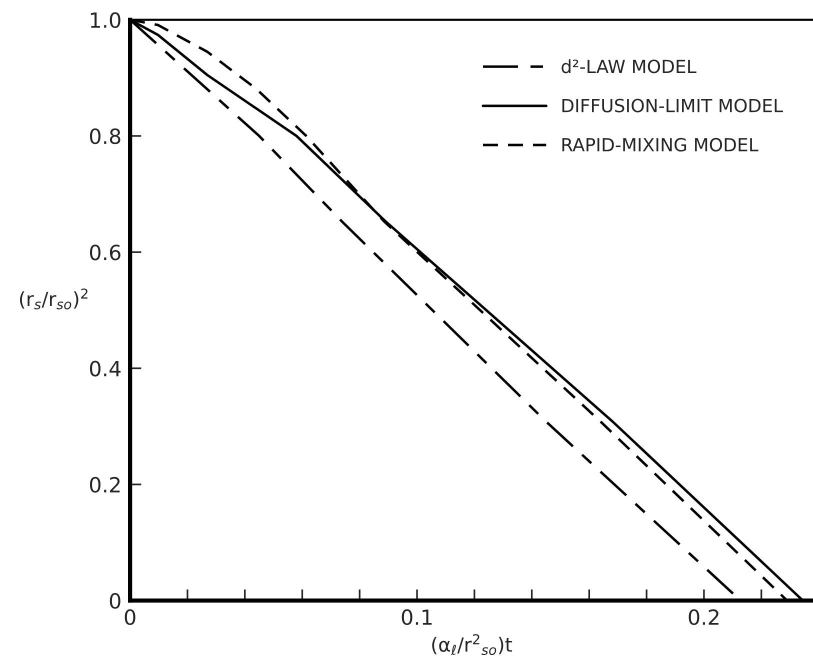  Describe the element at coordinates (105, 136) in the screenshot. I see `y-tick-label: 0.8` at that location.